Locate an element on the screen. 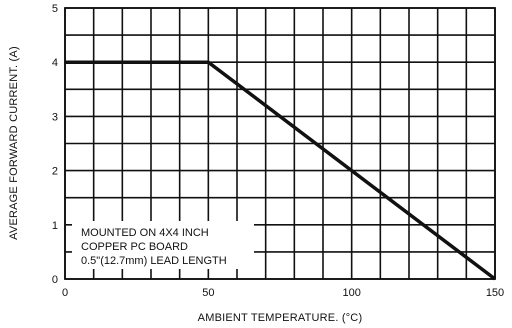  x-tick-label: 100 is located at coordinates (351, 293).